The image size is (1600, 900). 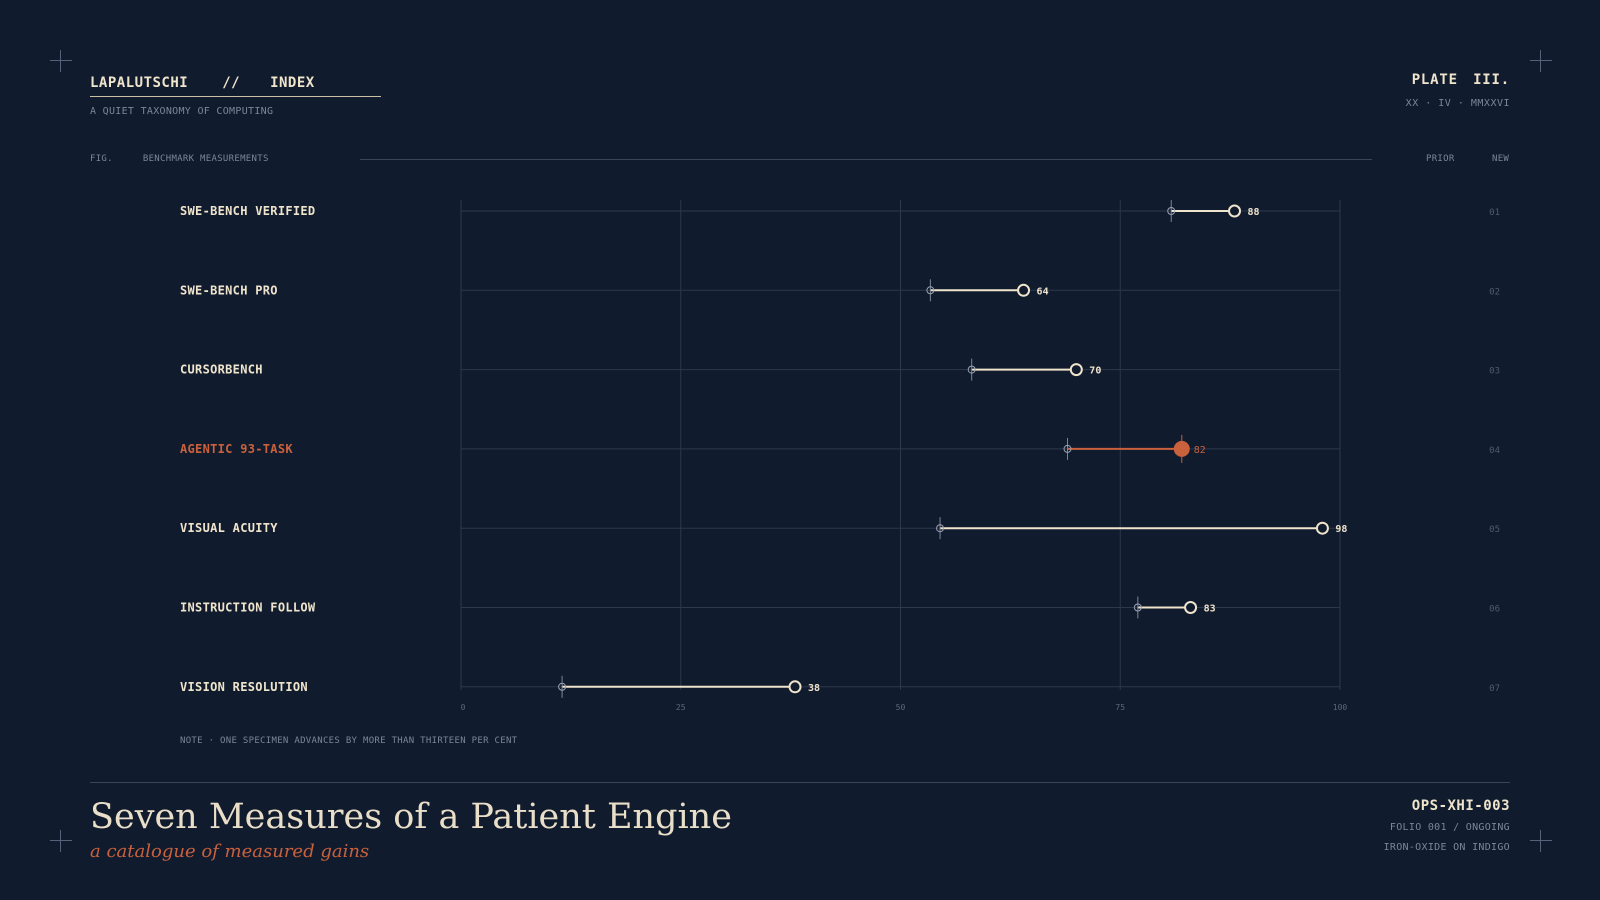 What do you see at coordinates (101, 159) in the screenshot?
I see `fig-label: FIG.` at bounding box center [101, 159].